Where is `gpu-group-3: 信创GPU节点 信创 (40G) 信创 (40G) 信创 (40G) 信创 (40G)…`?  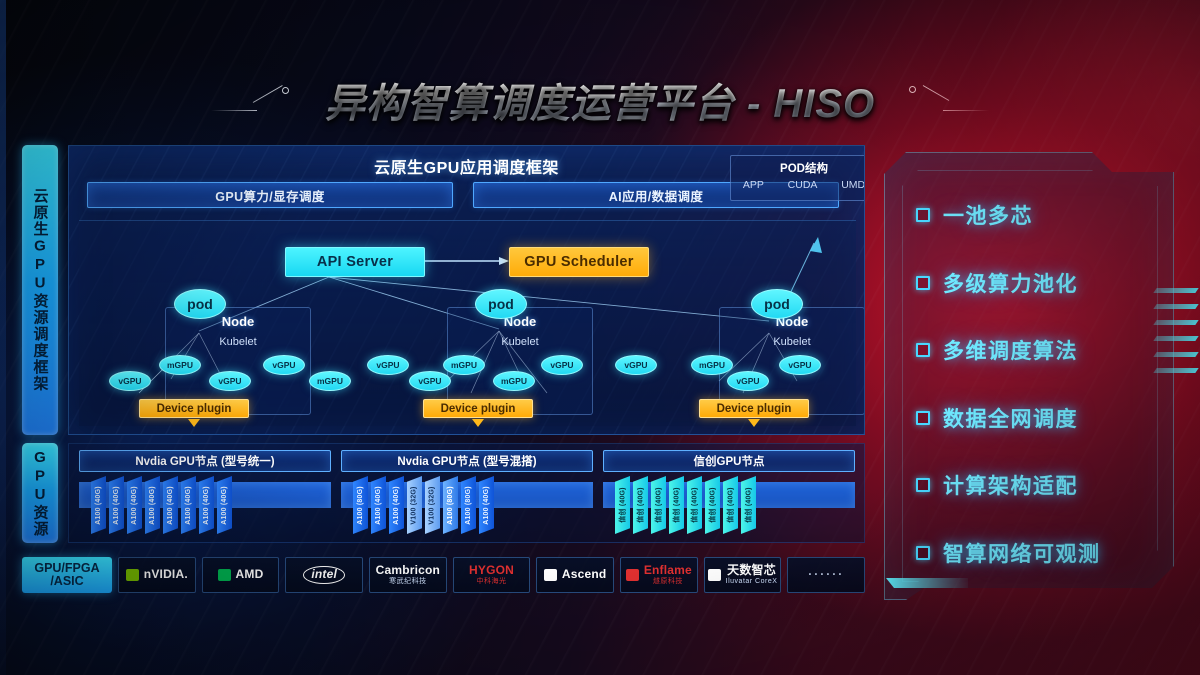 gpu-group-3: 信创GPU节点 信创 (40G) 信创 (40G) 信创 (40G) 信创 (40G)… is located at coordinates (729, 496).